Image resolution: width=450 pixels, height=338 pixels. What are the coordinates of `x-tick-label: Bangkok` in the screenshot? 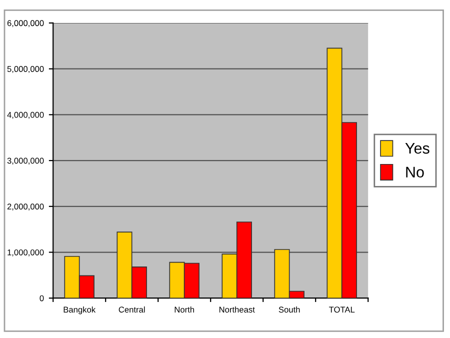 It's located at (80, 310).